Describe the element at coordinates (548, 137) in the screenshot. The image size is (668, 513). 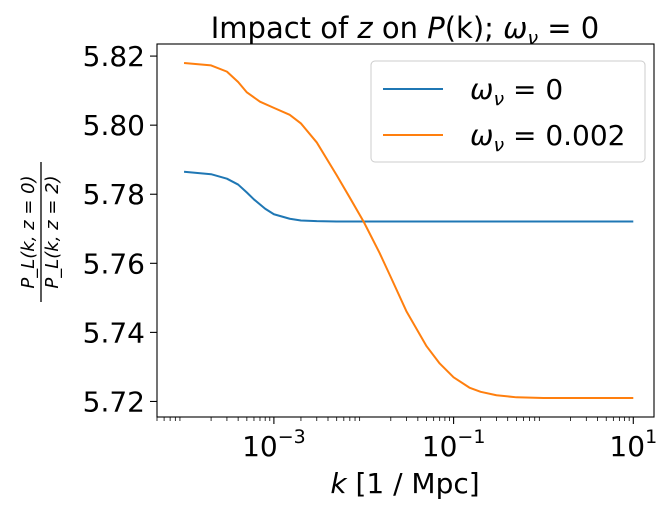
I see `legend-label-series-1: ων = 0.002` at that location.